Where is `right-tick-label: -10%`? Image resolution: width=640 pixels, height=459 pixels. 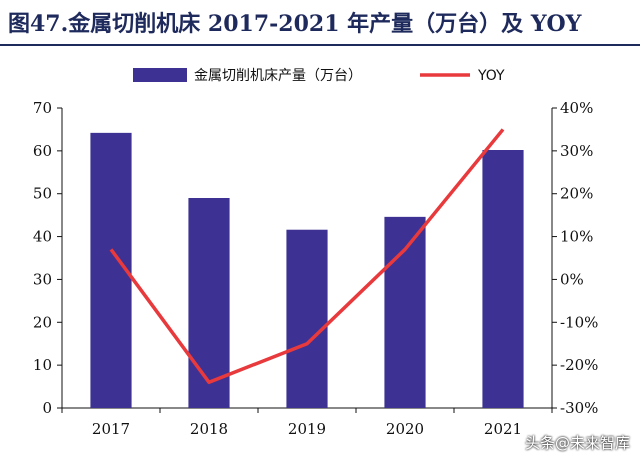
right-tick-label: -10% is located at coordinates (579, 322).